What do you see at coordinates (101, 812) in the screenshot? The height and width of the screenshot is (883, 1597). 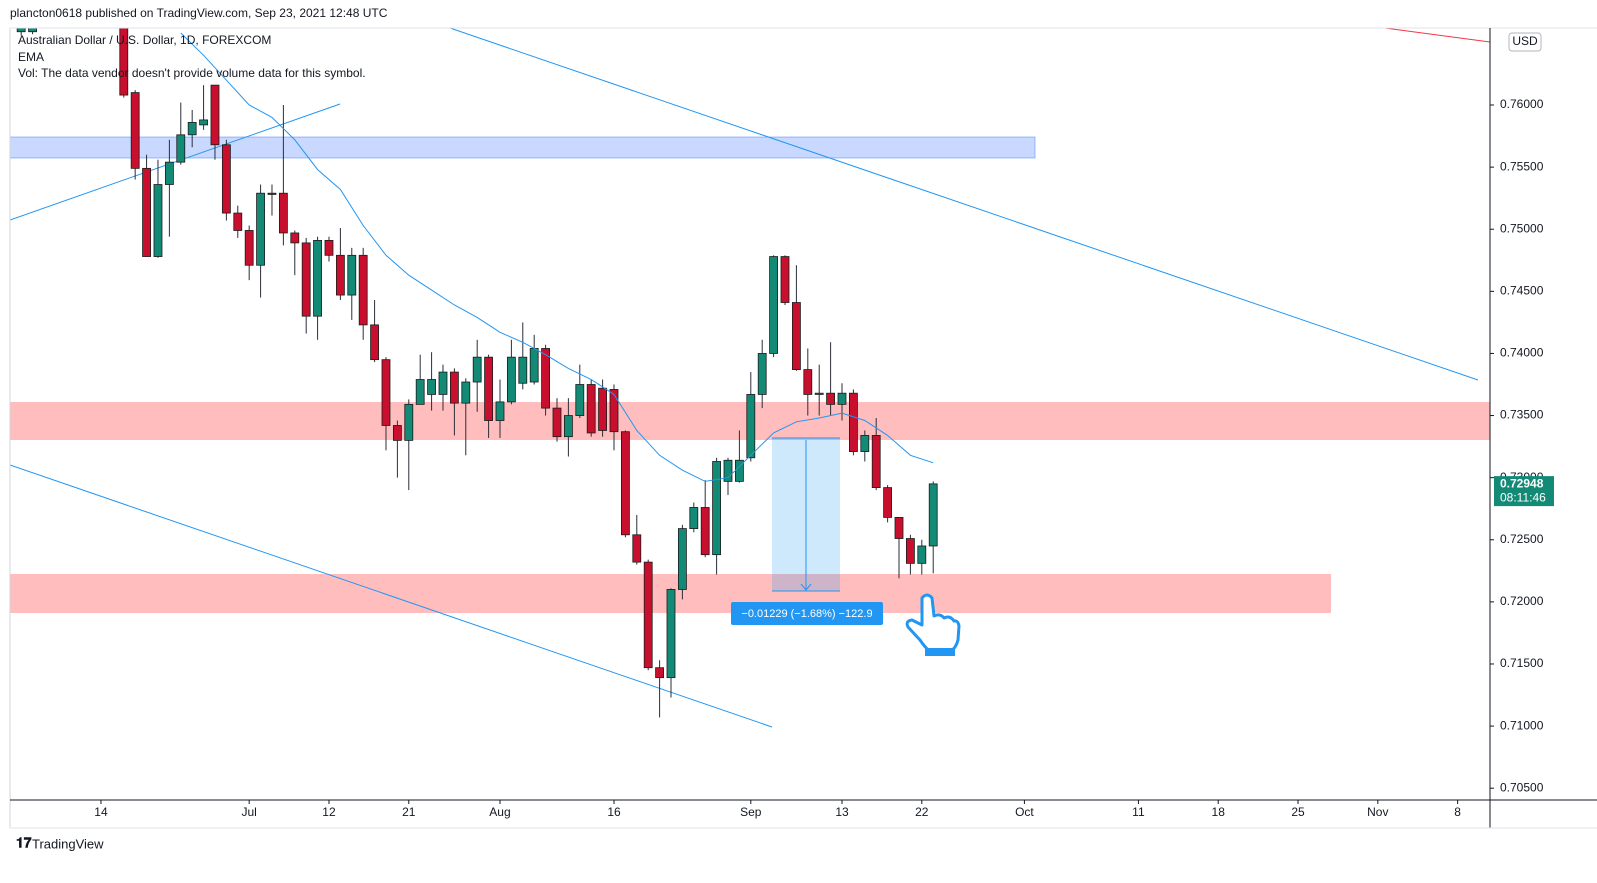 I see `x-tick-label: 14` at bounding box center [101, 812].